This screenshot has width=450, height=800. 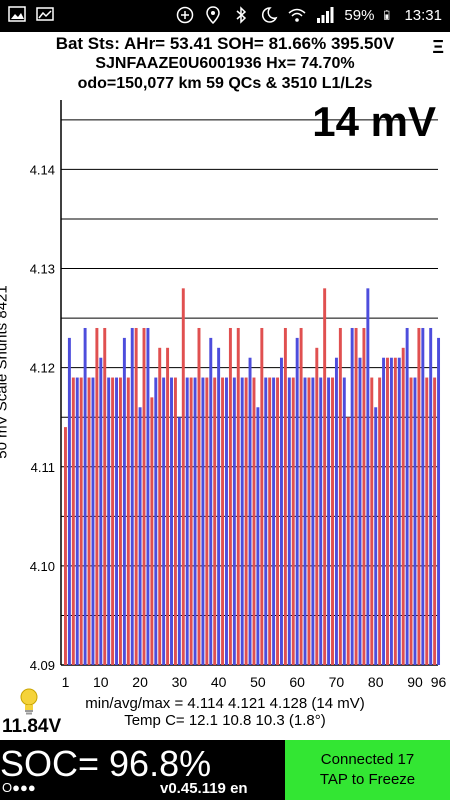 I want to click on more-menu-icon: Ξ, so click(x=438, y=47).